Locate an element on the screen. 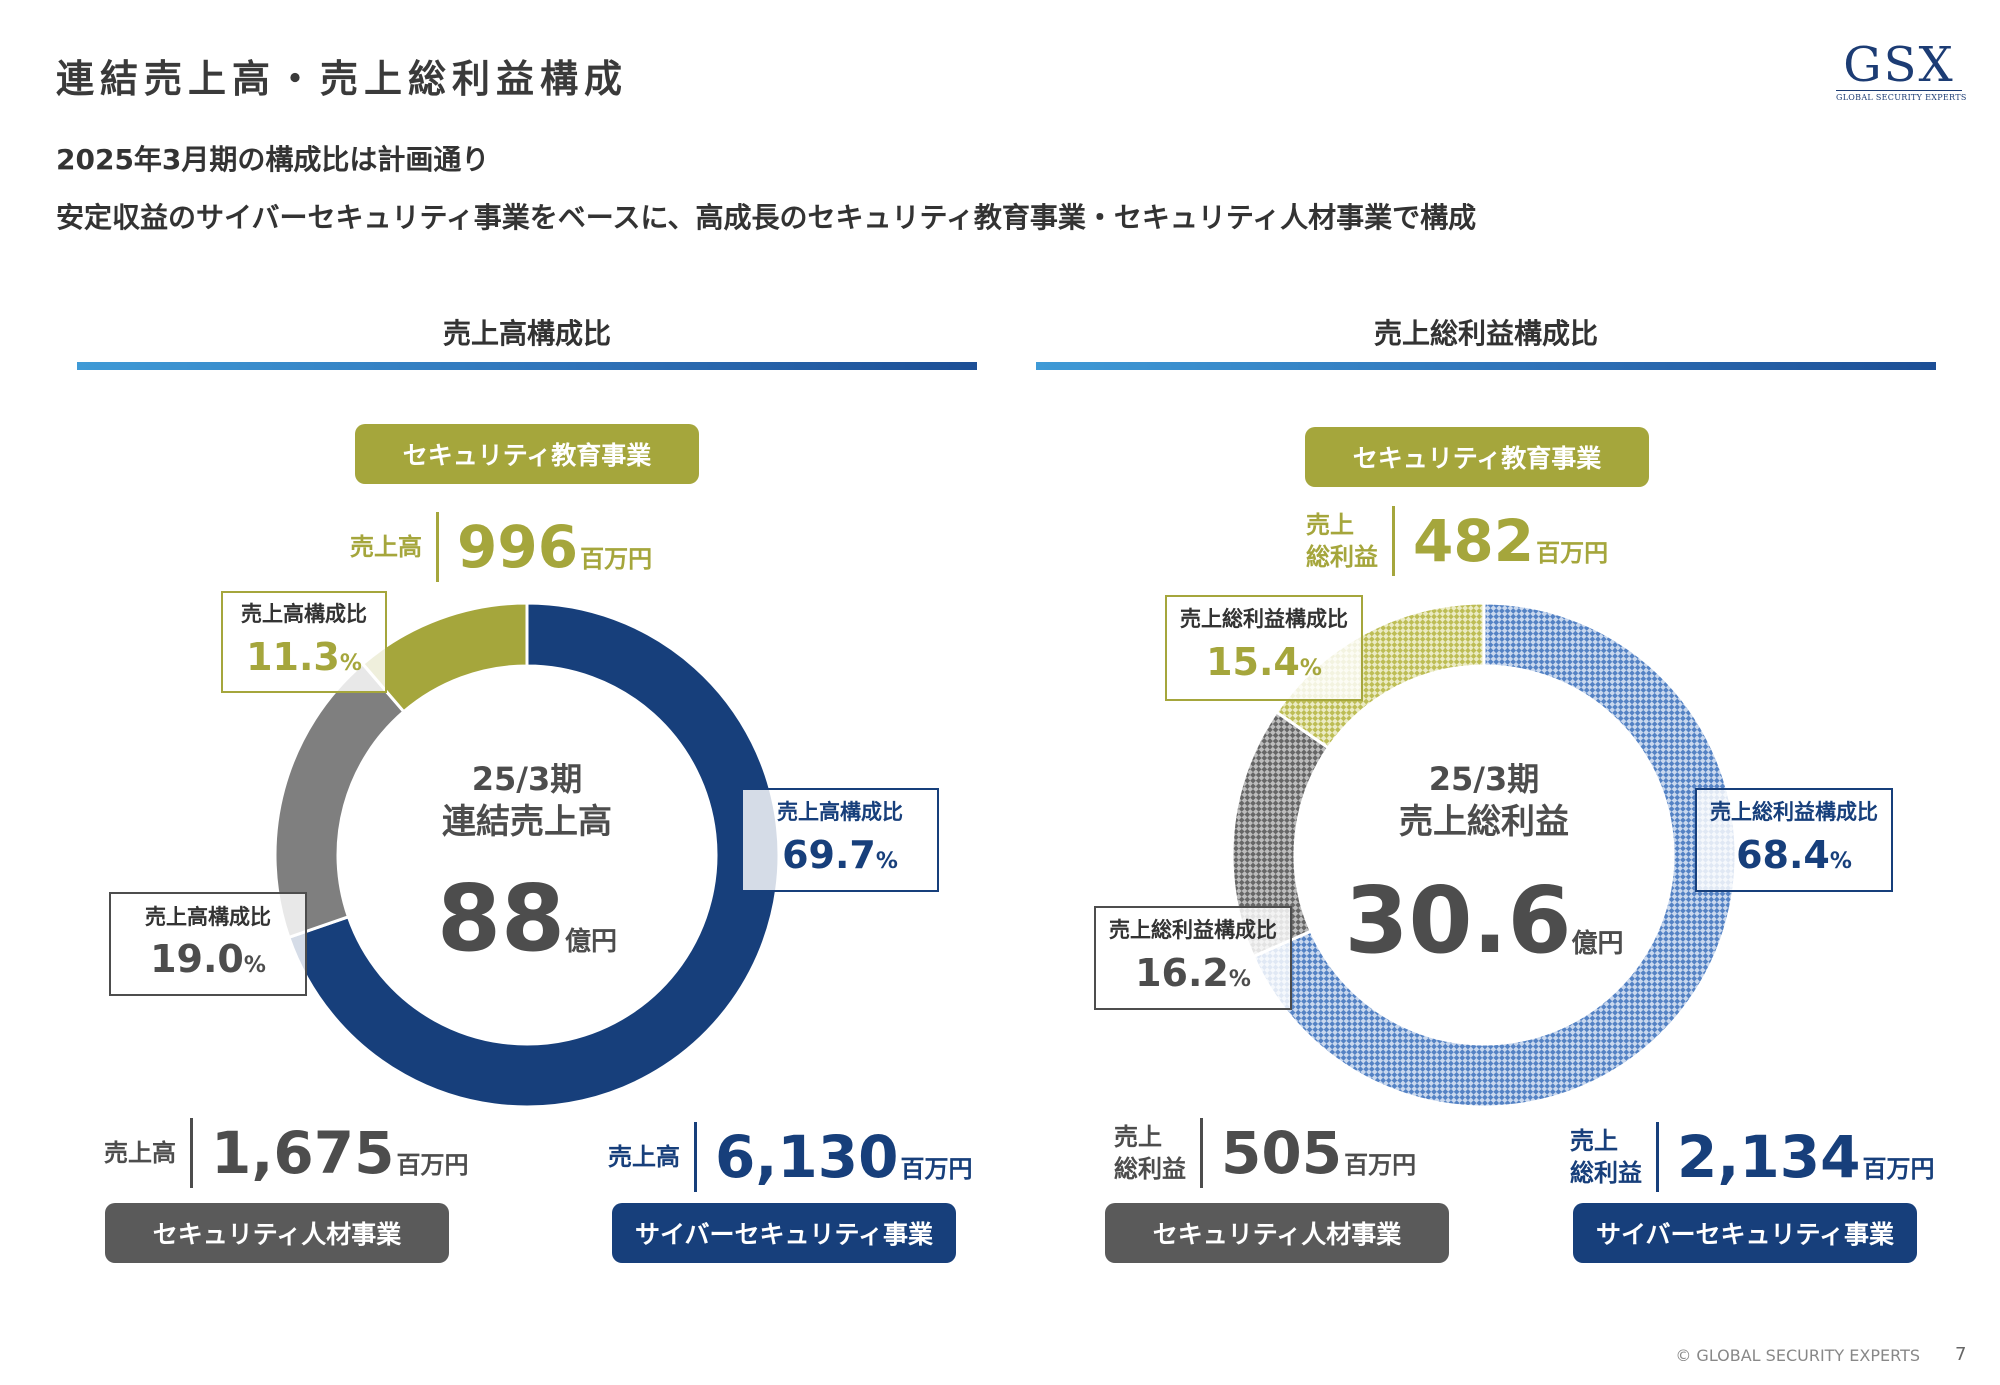  profit-callout-education-label: 売上総利益構成比 is located at coordinates (1264, 619).